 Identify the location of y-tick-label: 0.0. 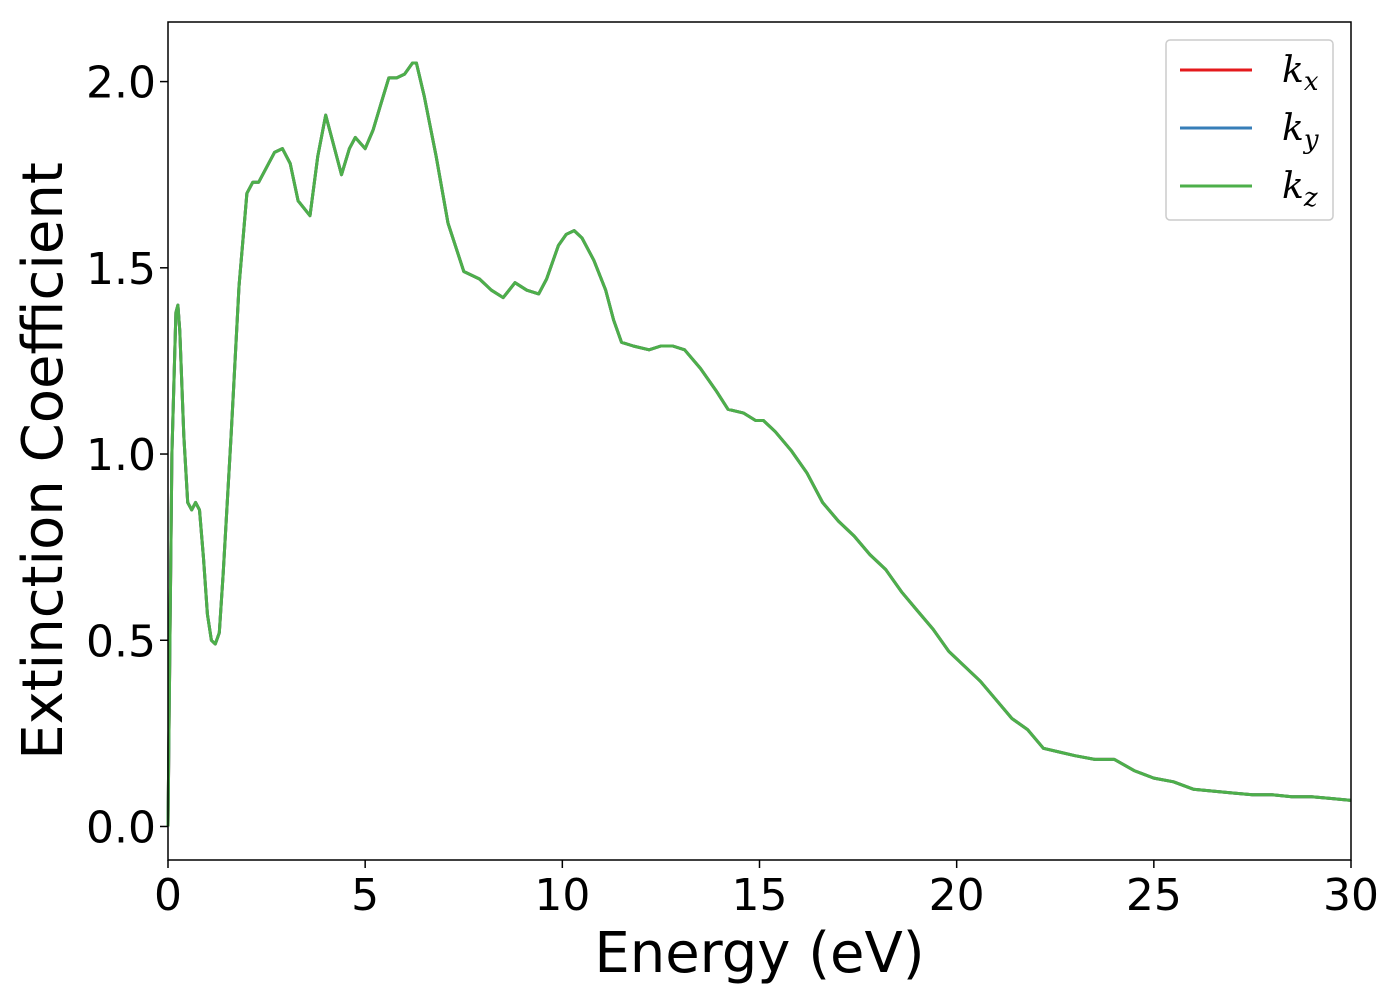
(121, 827).